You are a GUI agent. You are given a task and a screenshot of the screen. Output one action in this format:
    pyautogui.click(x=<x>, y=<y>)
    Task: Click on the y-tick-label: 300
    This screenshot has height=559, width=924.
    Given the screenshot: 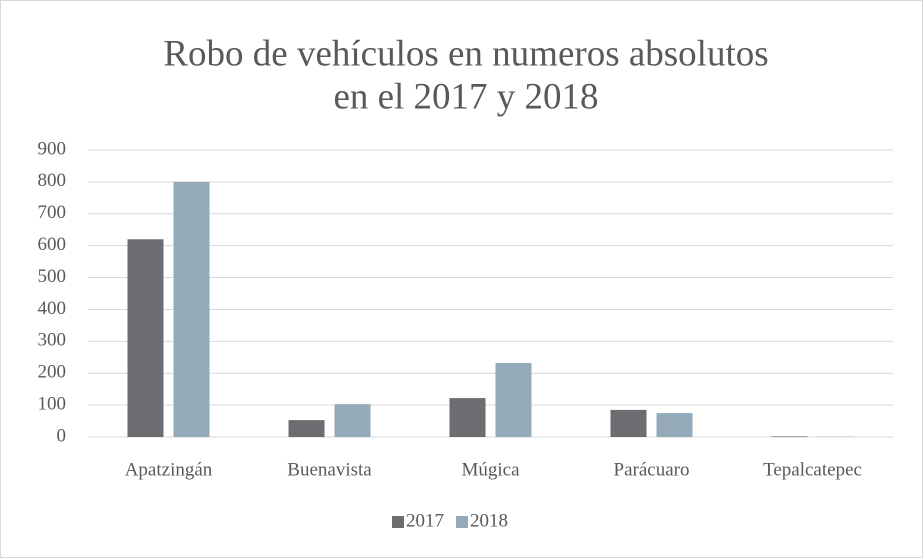 What is the action you would take?
    pyautogui.click(x=52, y=340)
    